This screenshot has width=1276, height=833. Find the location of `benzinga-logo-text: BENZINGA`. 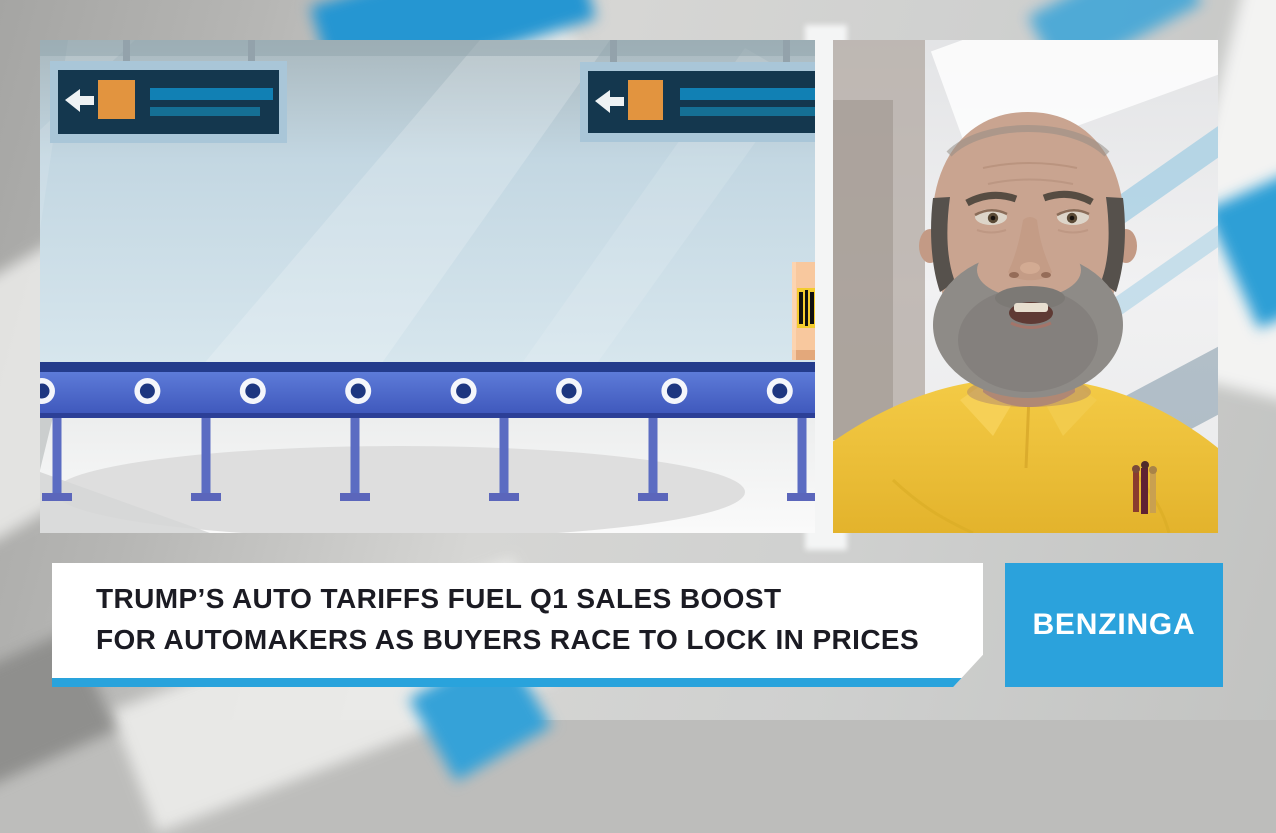

benzinga-logo-text: BENZINGA is located at coordinates (1114, 624).